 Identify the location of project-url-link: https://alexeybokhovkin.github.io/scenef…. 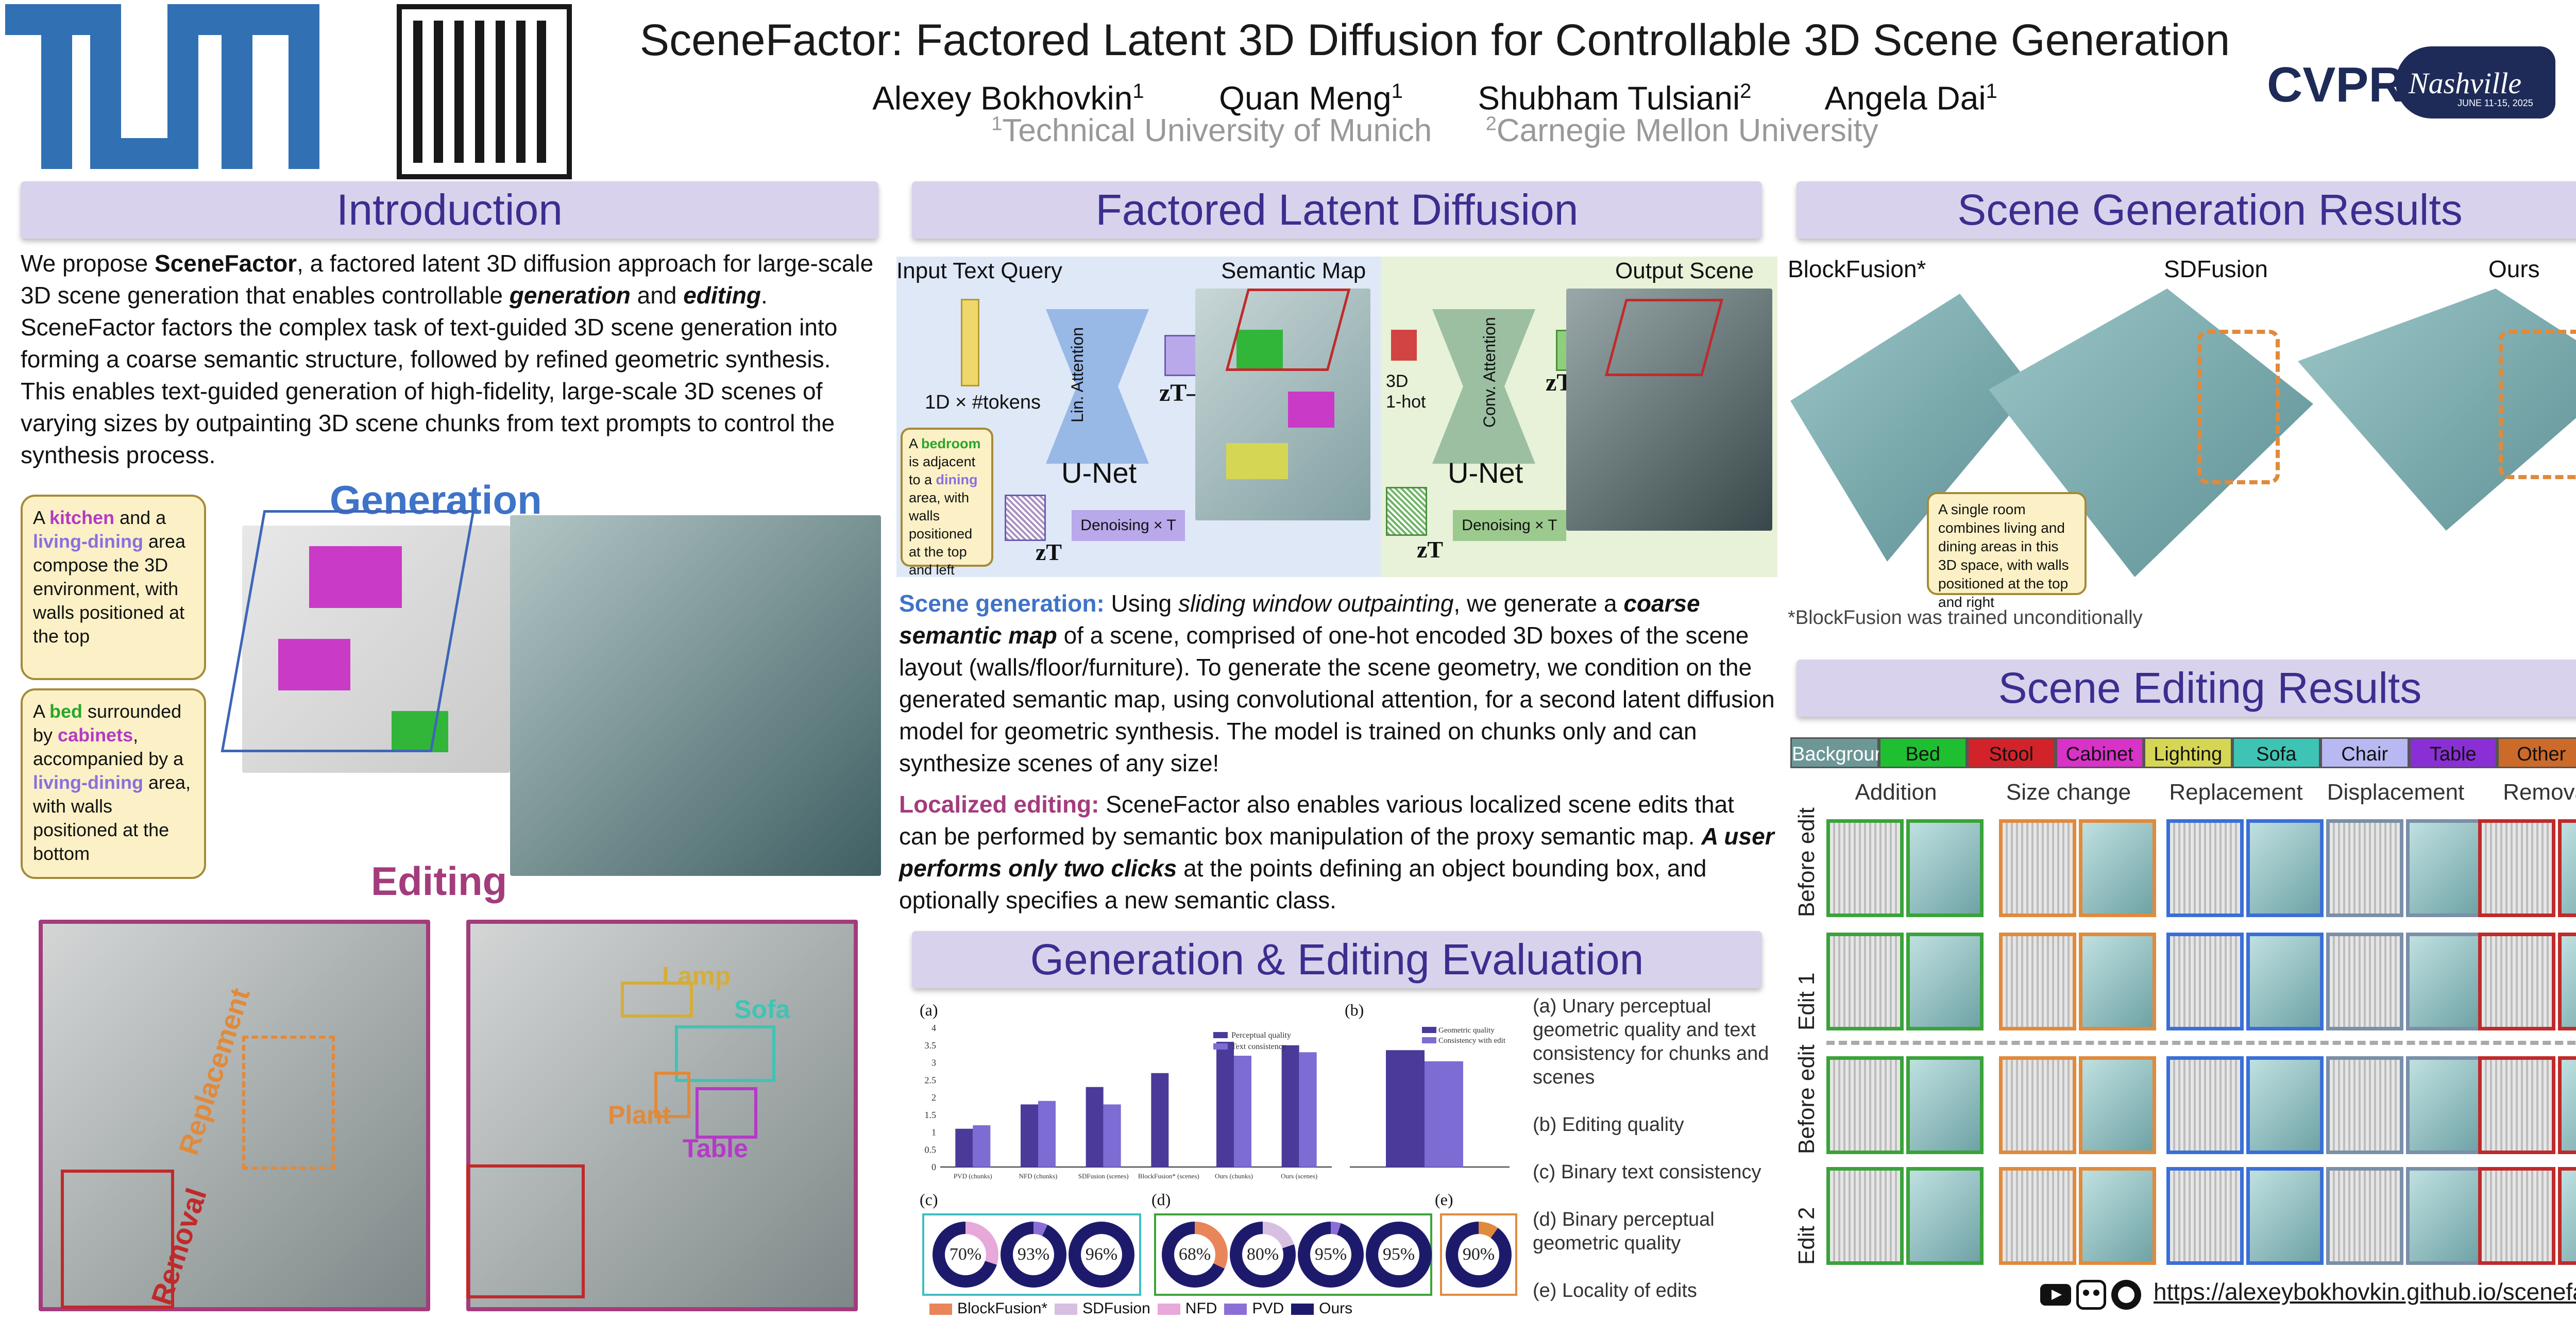
(2365, 1291).